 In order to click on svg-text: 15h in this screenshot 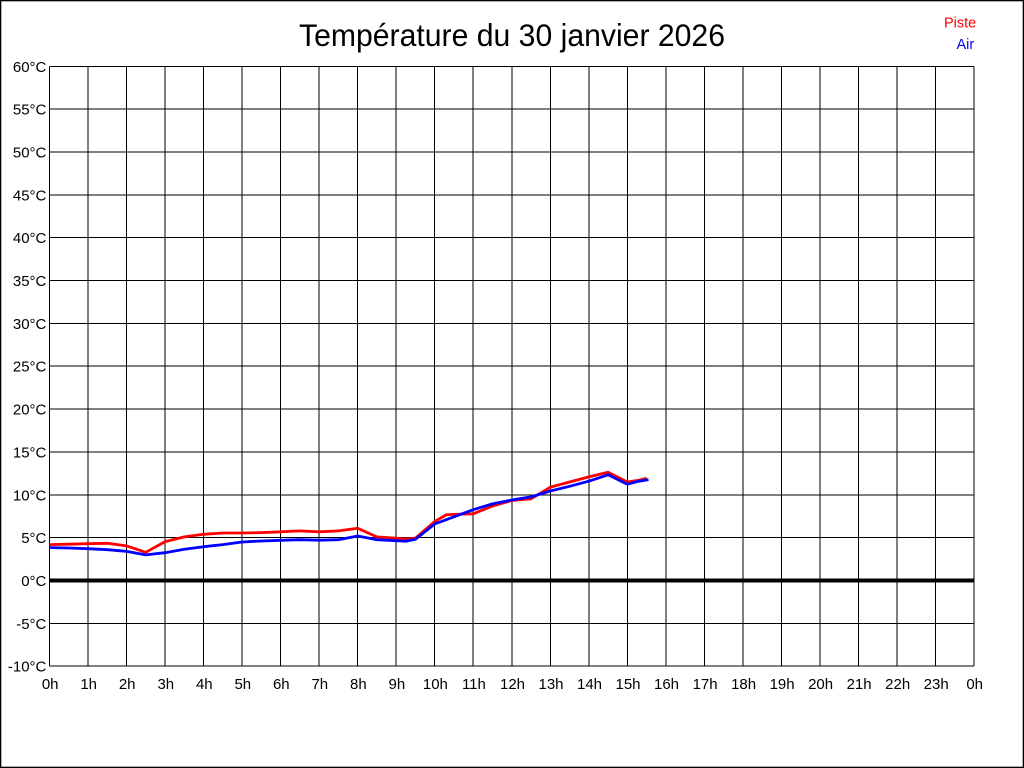, I will do `click(627, 684)`.